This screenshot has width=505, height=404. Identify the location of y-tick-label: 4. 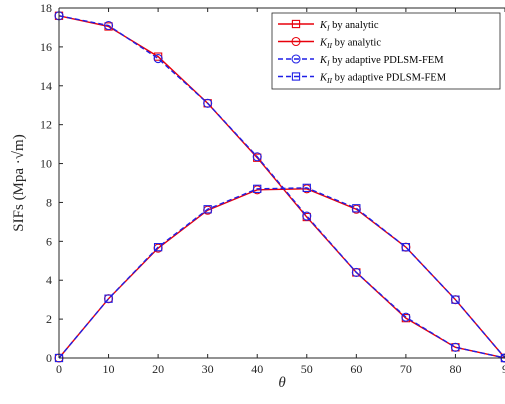
(49, 280).